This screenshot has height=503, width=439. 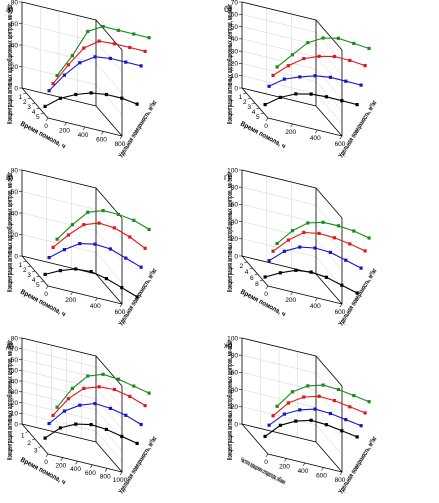 What do you see at coordinates (15, 371) in the screenshot?
I see `z-tick-label: 50` at bounding box center [15, 371].